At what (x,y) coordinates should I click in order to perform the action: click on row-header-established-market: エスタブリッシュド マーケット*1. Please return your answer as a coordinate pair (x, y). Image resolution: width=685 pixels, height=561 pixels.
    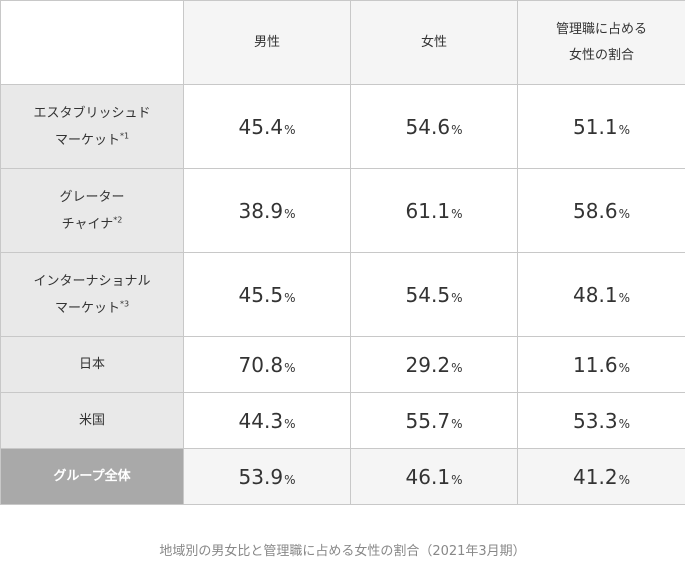
    Looking at the image, I should click on (92, 126).